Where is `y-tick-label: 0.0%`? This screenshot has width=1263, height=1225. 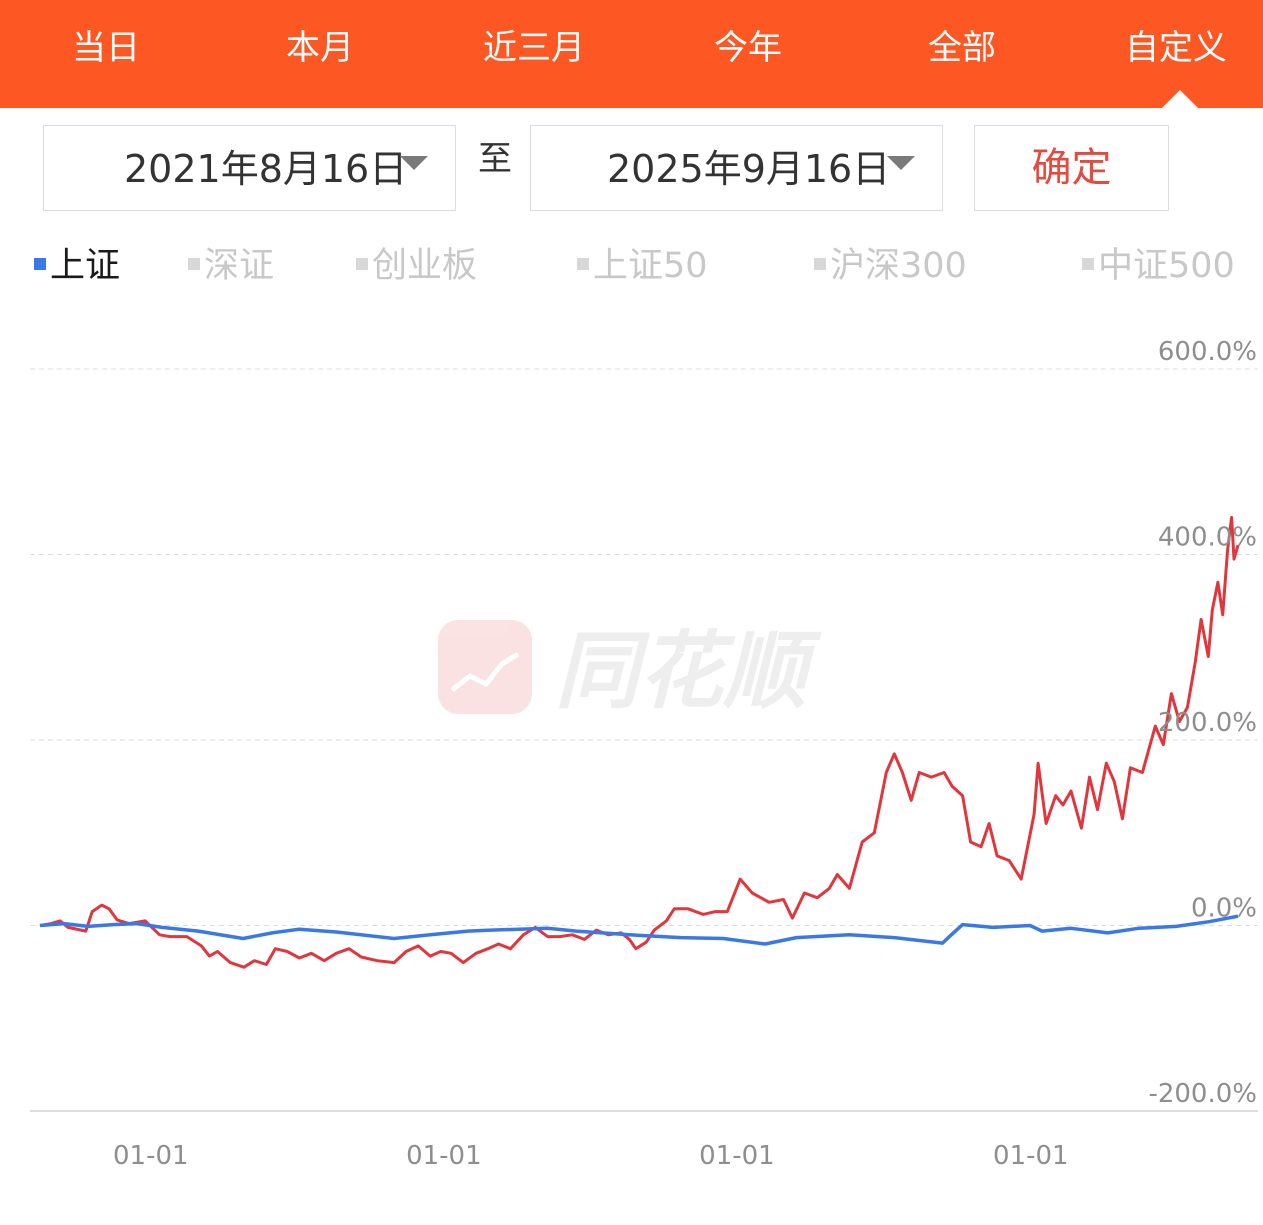
y-tick-label: 0.0% is located at coordinates (1224, 909).